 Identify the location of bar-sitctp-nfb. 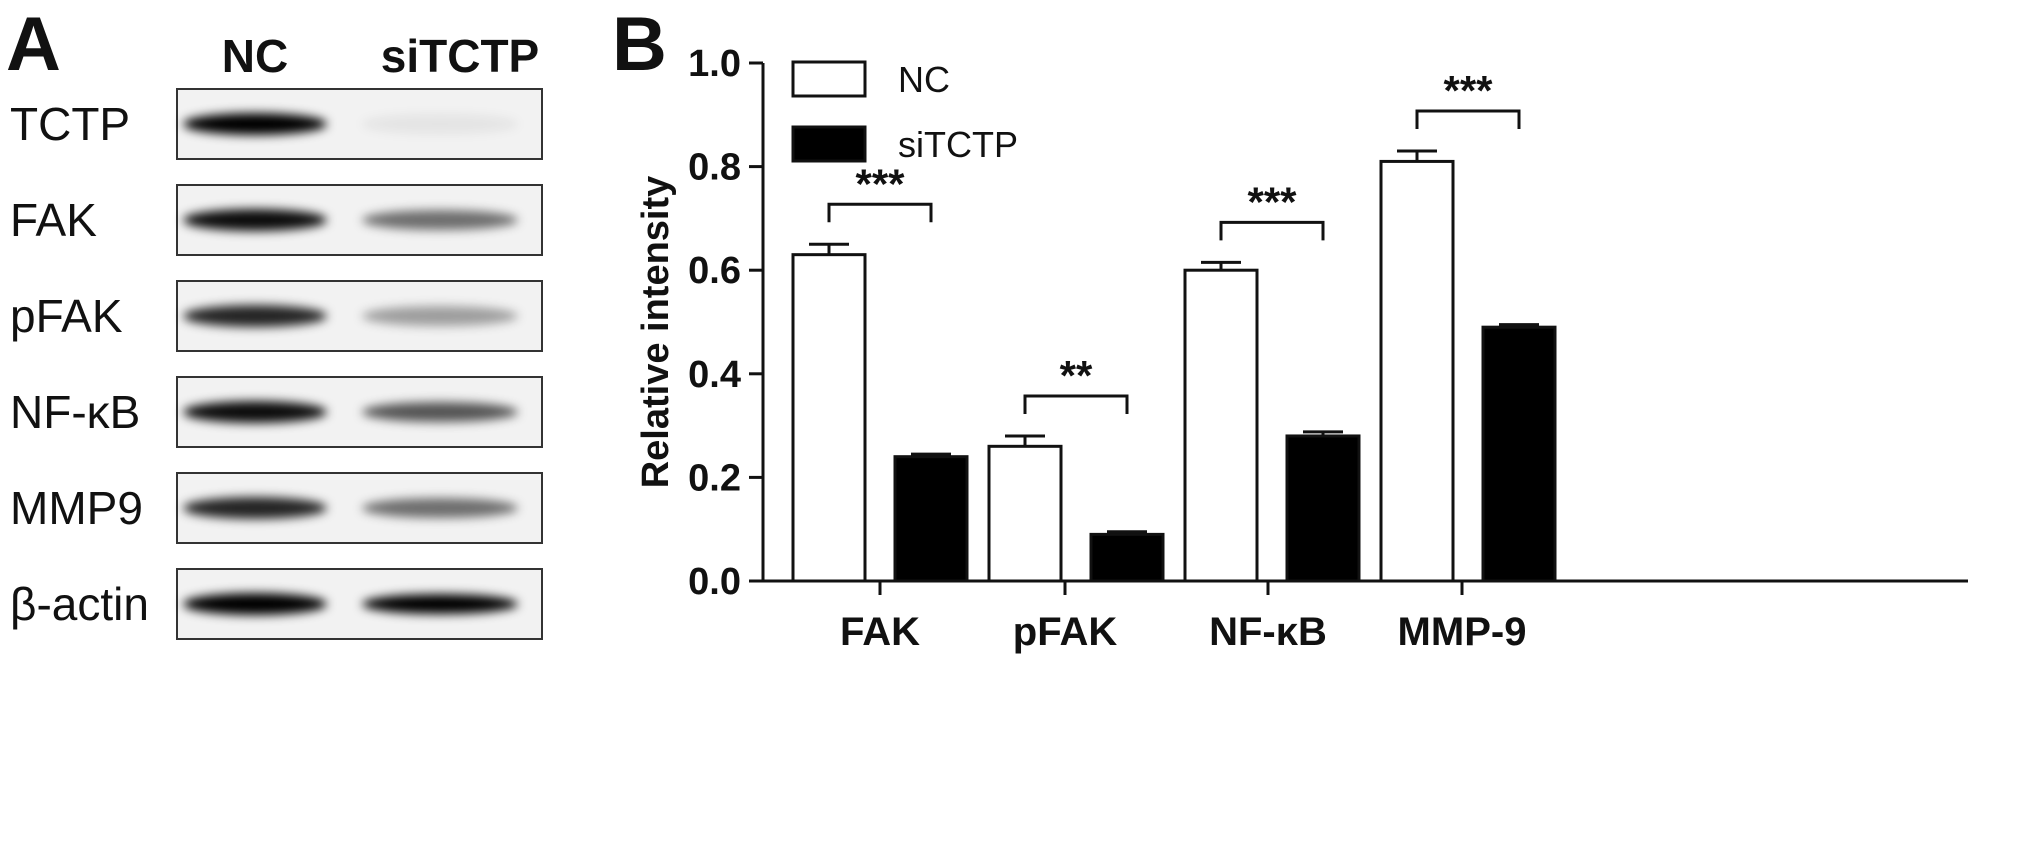
(1323, 508).